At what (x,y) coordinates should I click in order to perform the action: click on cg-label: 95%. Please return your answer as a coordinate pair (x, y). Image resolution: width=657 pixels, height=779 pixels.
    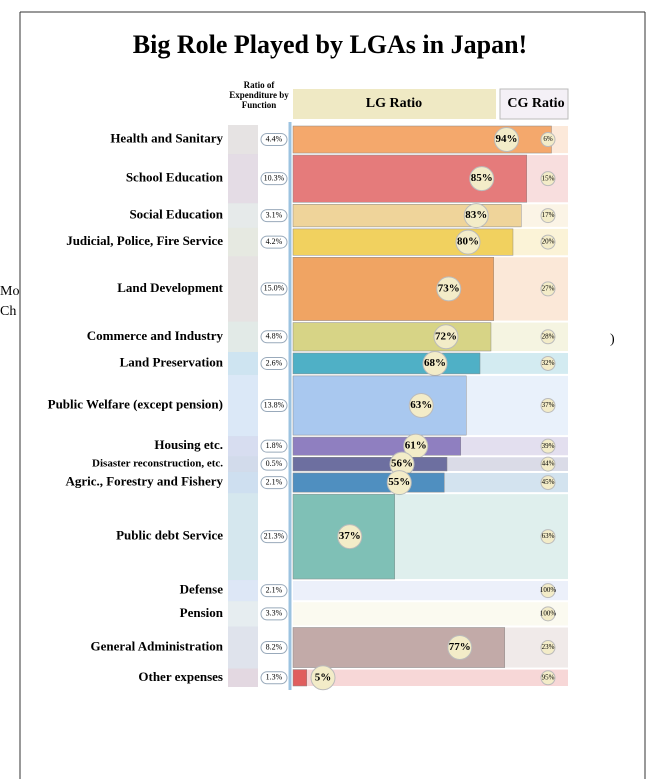
    Looking at the image, I should click on (548, 677).